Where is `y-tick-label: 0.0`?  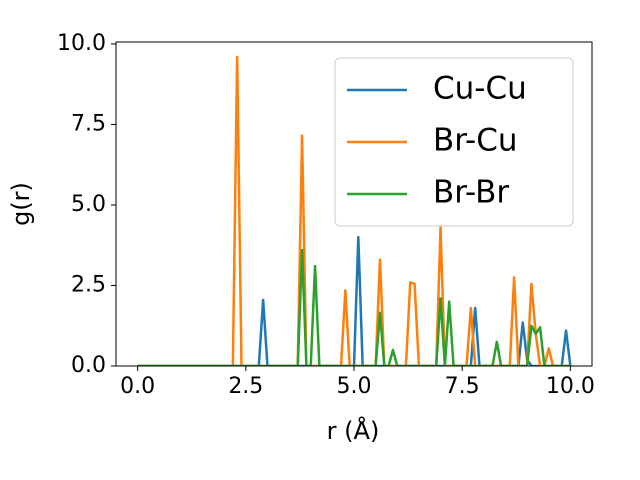 y-tick-label: 0.0 is located at coordinates (88, 365).